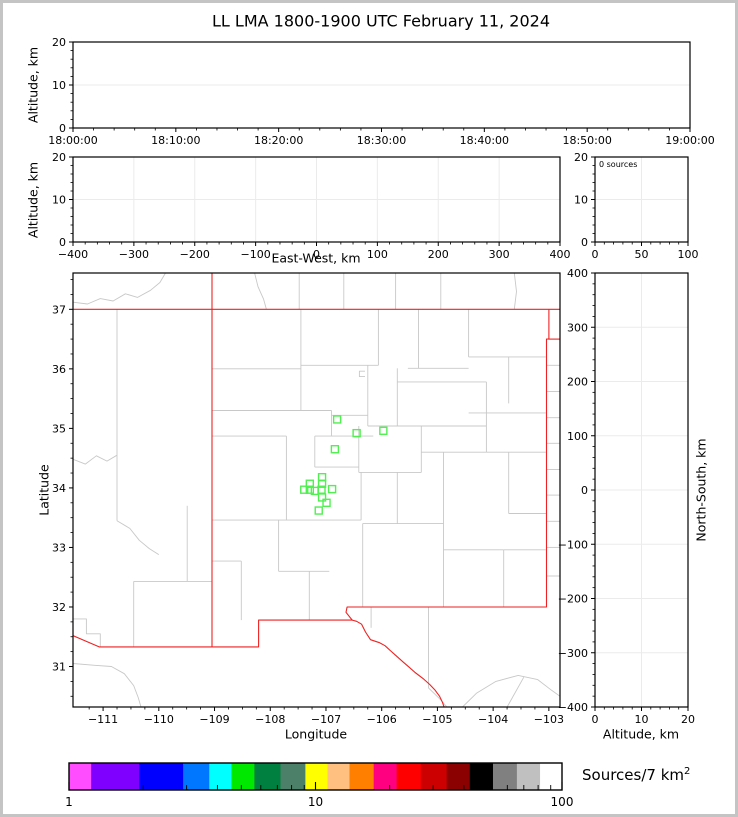  I want to click on tick-label: 18:40:00, so click(484, 140).